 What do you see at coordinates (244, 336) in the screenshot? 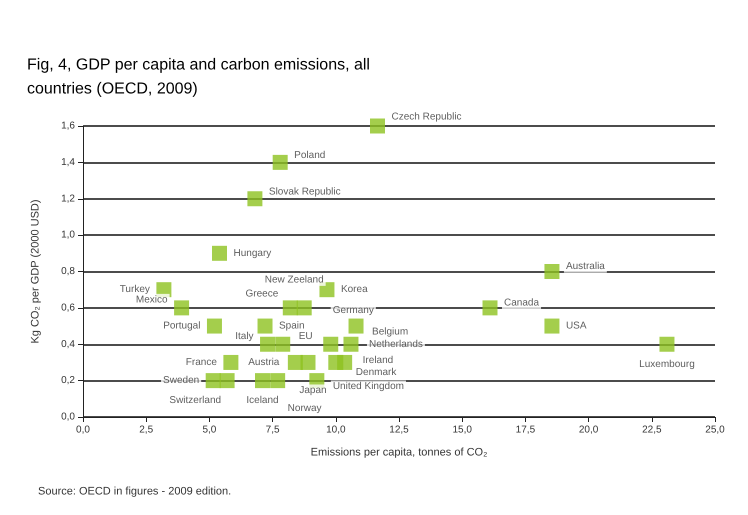
I see `annotation: Italy` at bounding box center [244, 336].